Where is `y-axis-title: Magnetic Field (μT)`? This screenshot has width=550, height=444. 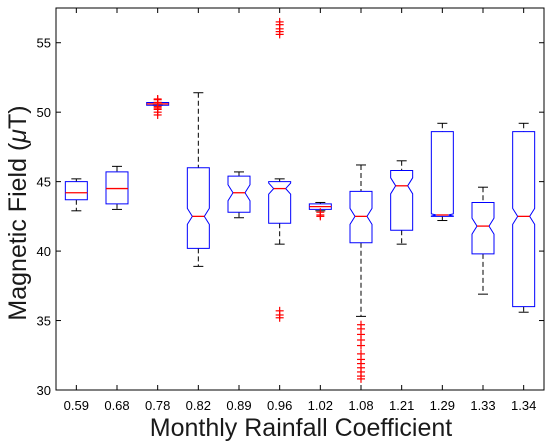 y-axis-title: Magnetic Field (μT) is located at coordinates (18, 212).